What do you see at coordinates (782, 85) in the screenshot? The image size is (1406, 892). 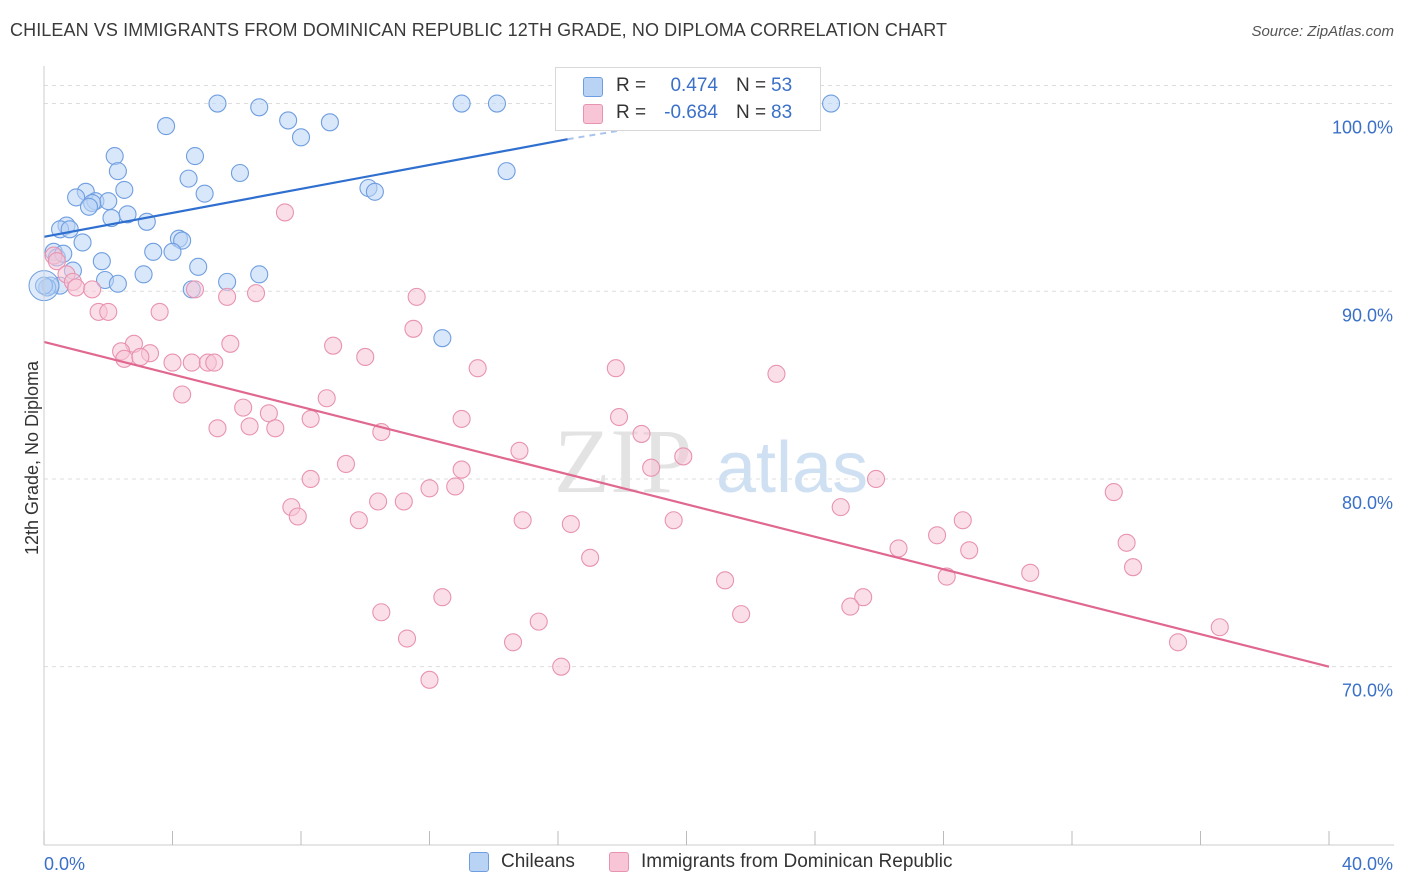 I see `stats-n-value: 53` at bounding box center [782, 85].